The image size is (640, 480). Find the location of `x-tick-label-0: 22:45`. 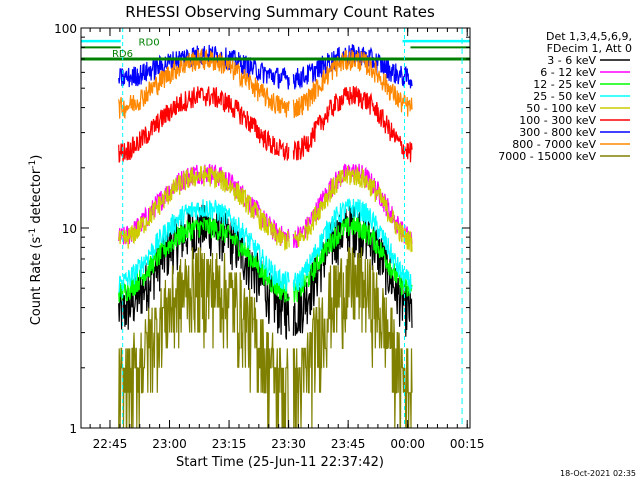

x-tick-label-0: 22:45 is located at coordinates (110, 444).